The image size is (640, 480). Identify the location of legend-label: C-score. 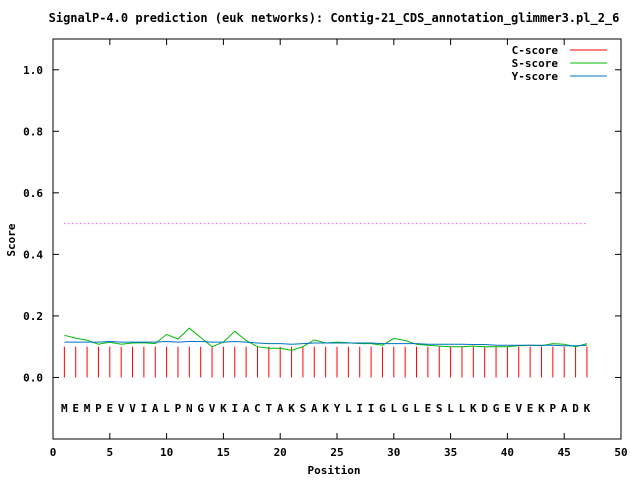
(535, 50).